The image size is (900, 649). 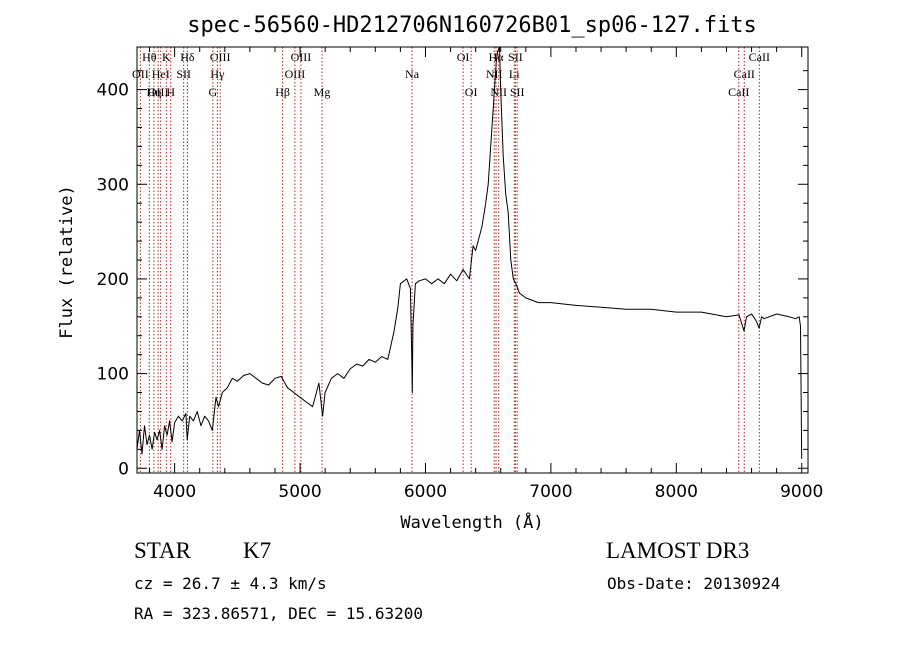 I want to click on y-tick-label-0: 0, so click(x=123, y=469).